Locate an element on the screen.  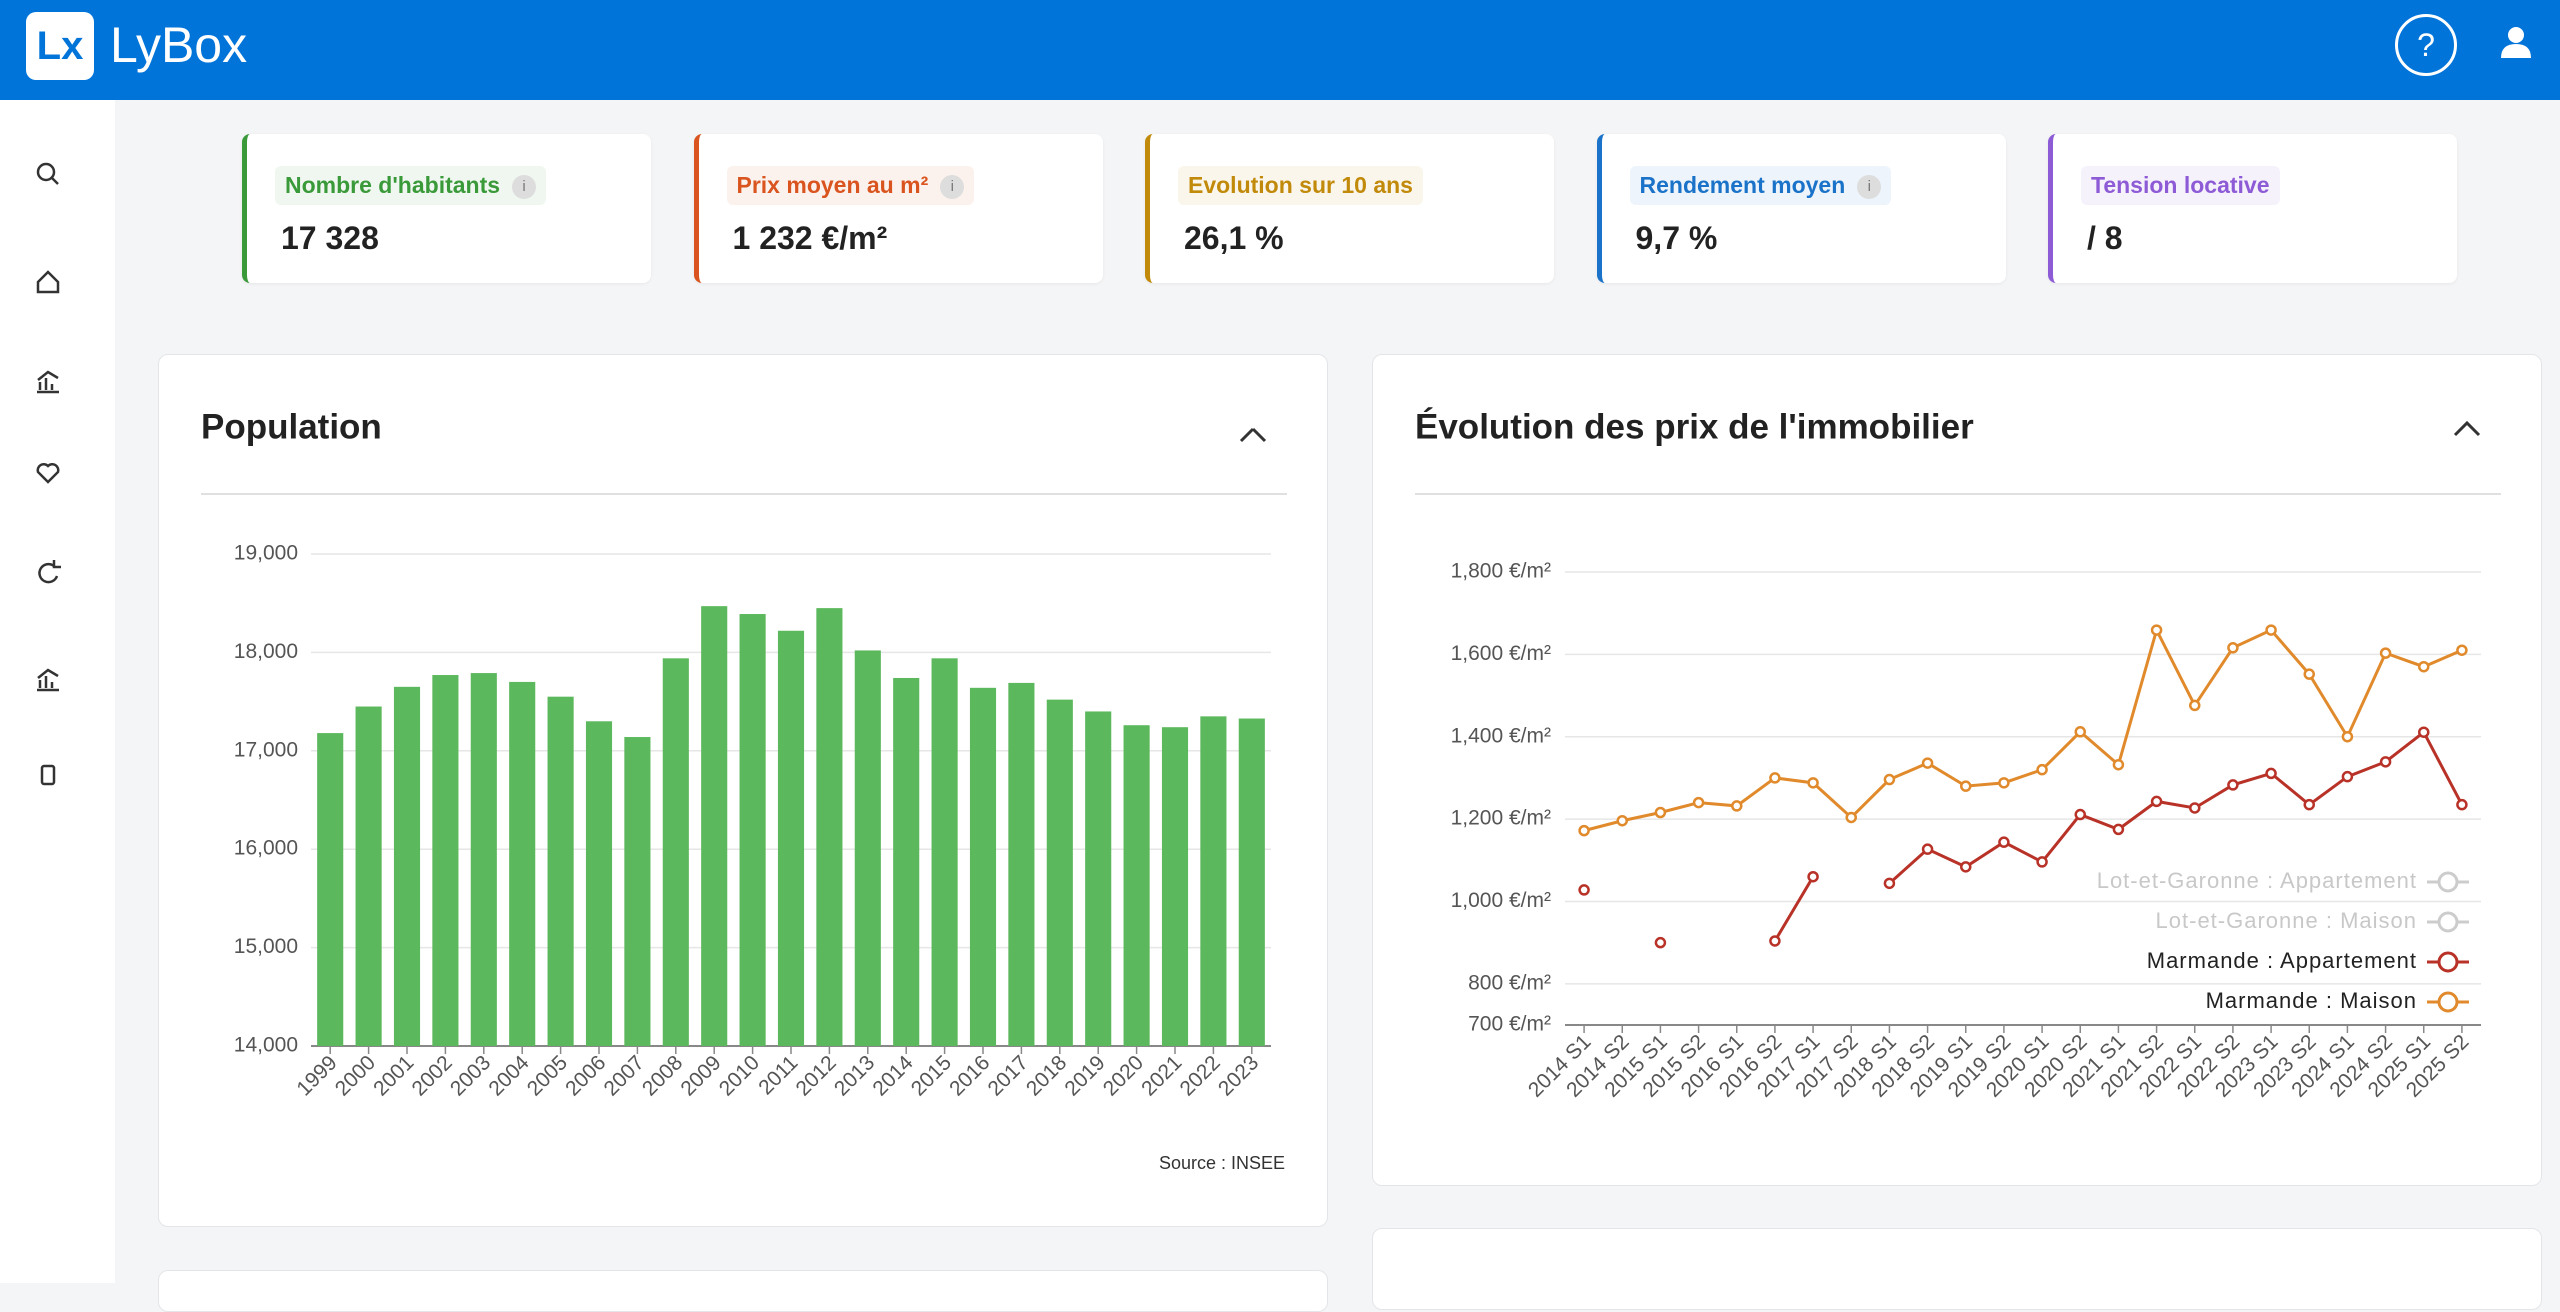
line-series is located at coordinates (2023, 729).